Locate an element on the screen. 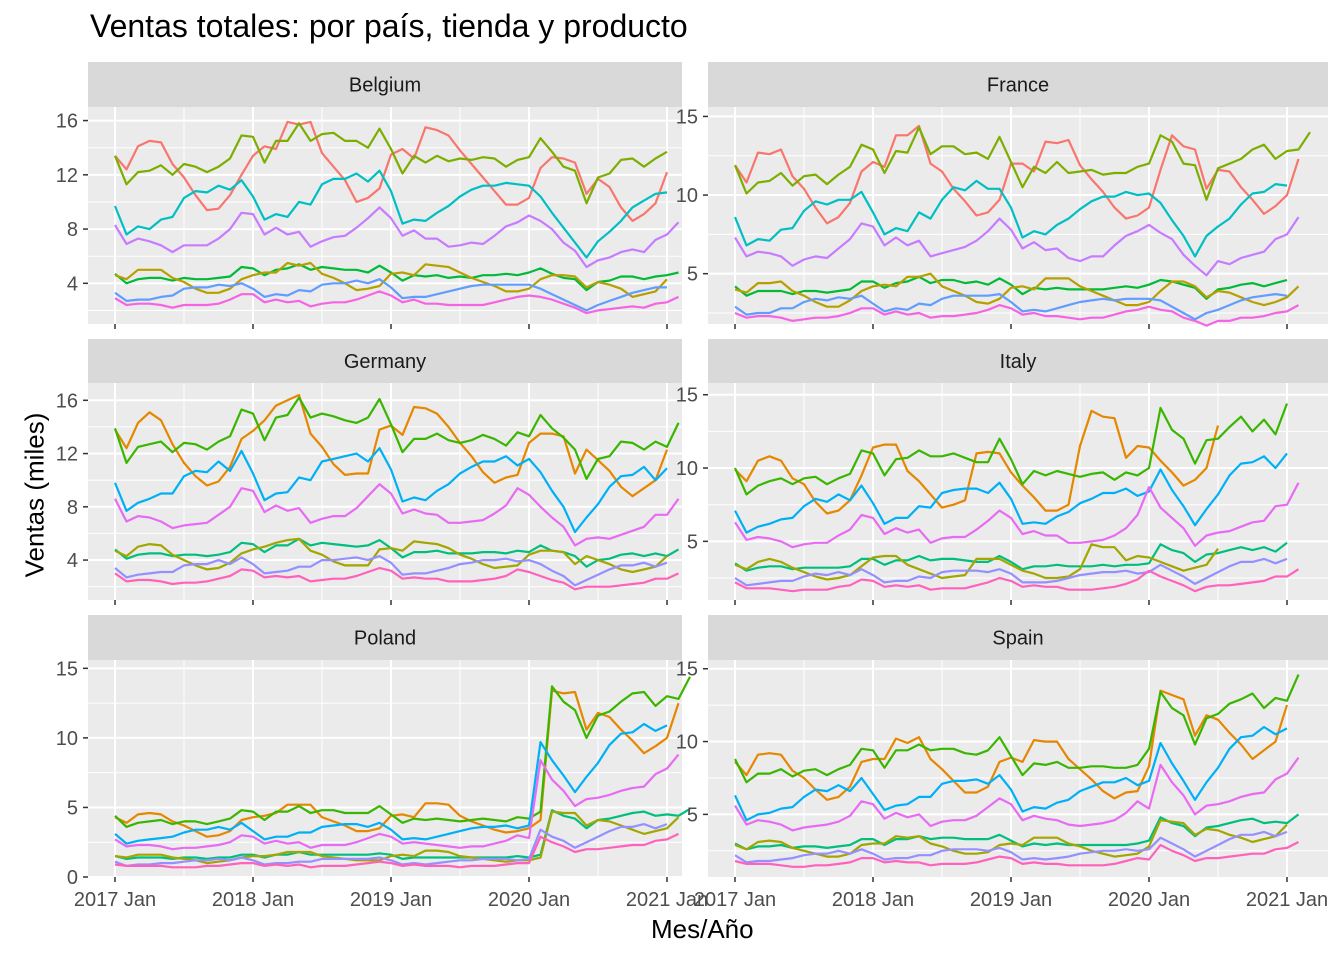 This screenshot has height=960, width=1344. facet-strip-label: France is located at coordinates (1018, 86).